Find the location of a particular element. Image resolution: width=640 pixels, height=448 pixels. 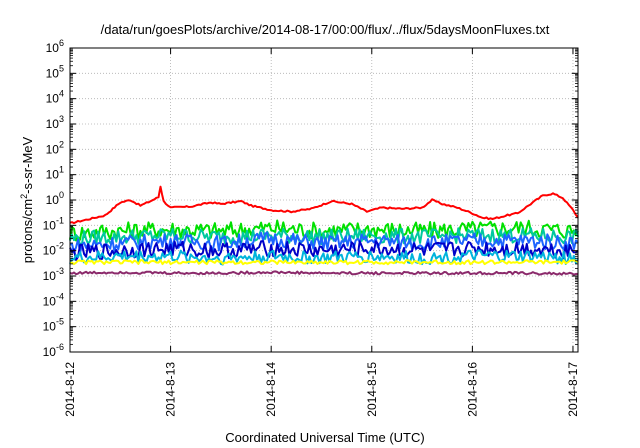

y-tick-label-exp: 2 is located at coordinates (61, 144).